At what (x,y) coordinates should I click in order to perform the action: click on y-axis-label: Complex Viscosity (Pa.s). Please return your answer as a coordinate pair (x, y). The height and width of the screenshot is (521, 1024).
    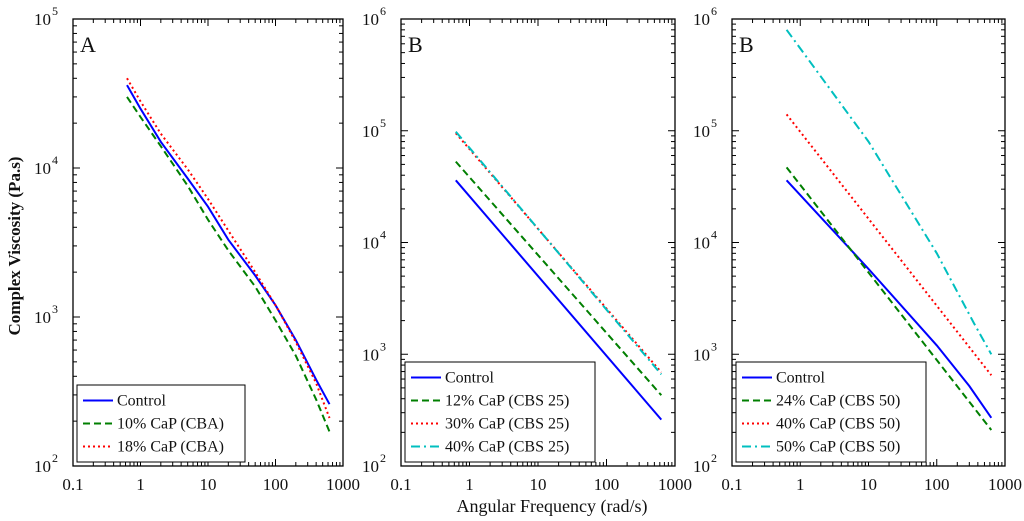
    Looking at the image, I should click on (14, 246).